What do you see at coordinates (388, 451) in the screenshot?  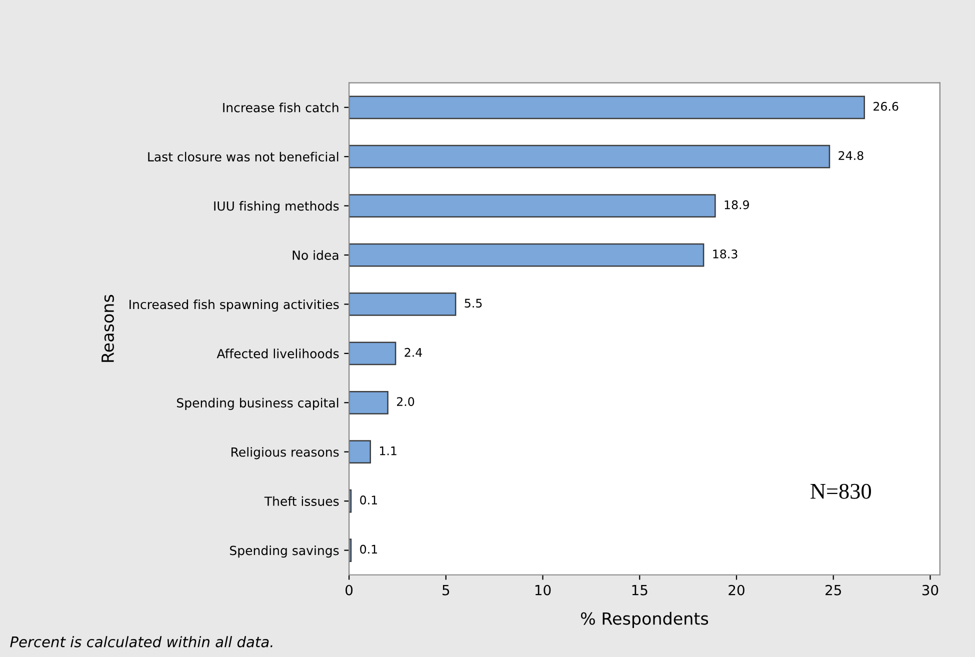 I see `data-label: 1.1` at bounding box center [388, 451].